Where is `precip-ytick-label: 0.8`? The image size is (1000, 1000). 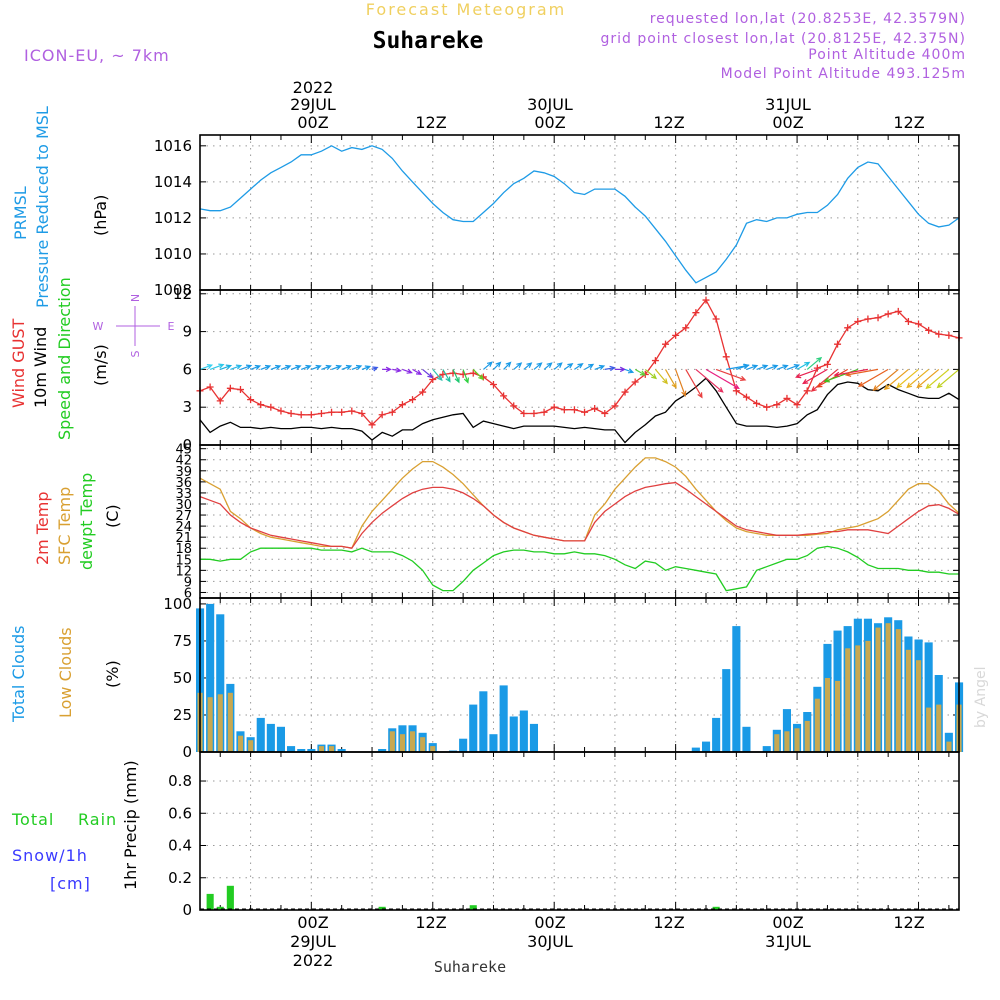
precip-ytick-label: 0.8 is located at coordinates (180, 781).